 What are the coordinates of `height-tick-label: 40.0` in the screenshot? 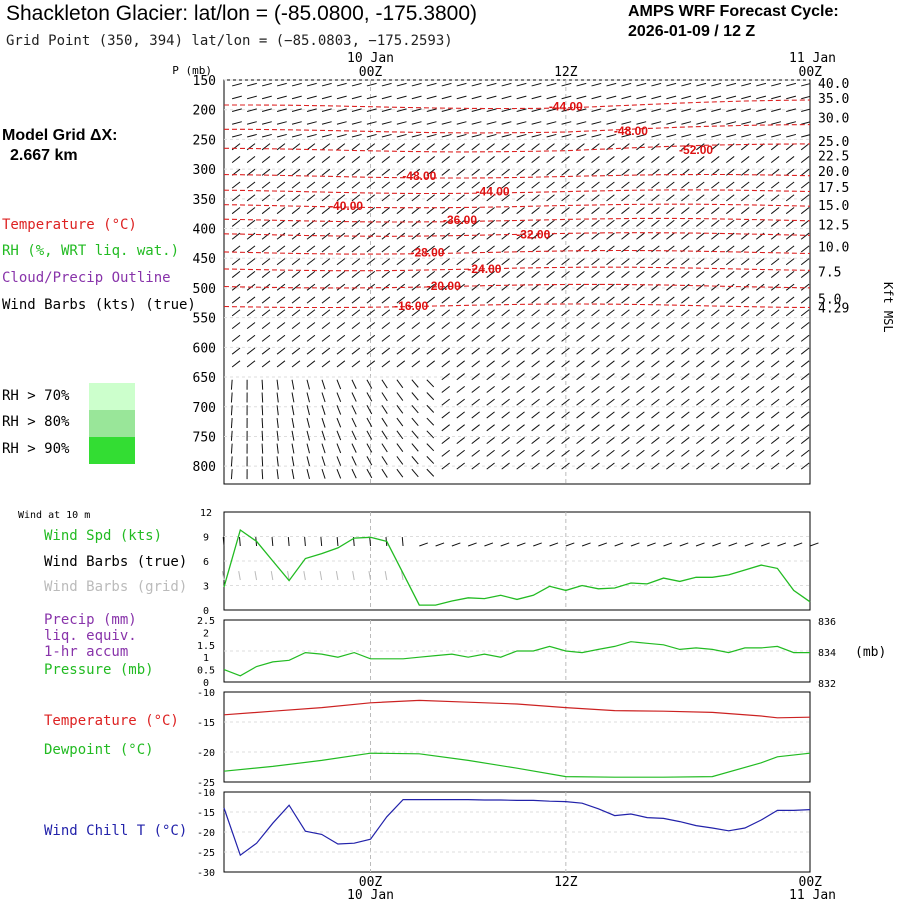 It's located at (833, 84).